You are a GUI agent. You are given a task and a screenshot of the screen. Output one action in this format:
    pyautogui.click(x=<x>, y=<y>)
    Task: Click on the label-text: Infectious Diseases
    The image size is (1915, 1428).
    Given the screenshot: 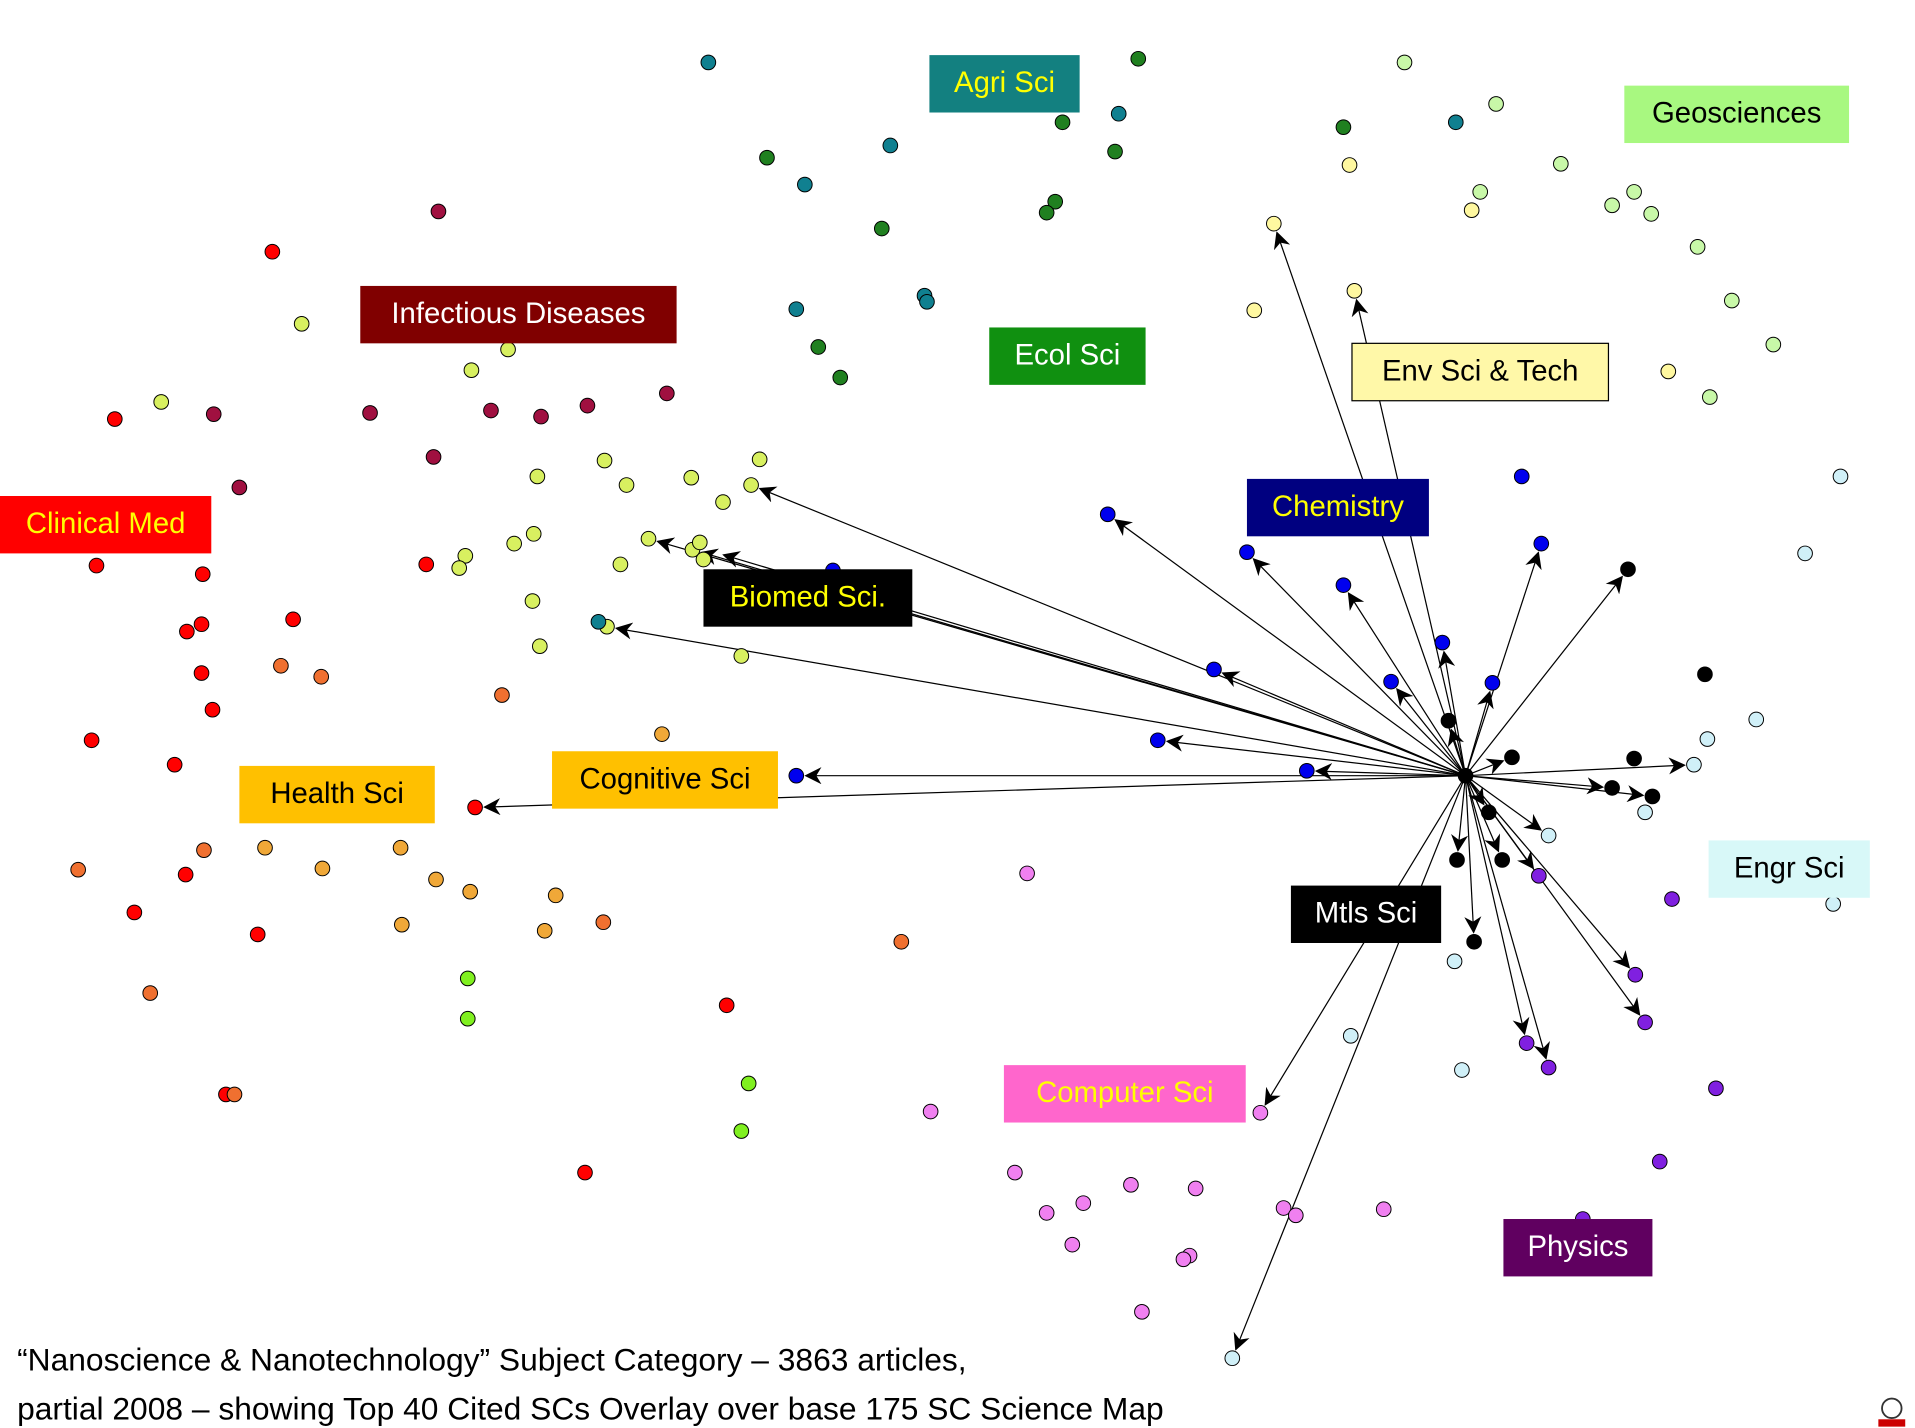 What is the action you would take?
    pyautogui.click(x=518, y=313)
    